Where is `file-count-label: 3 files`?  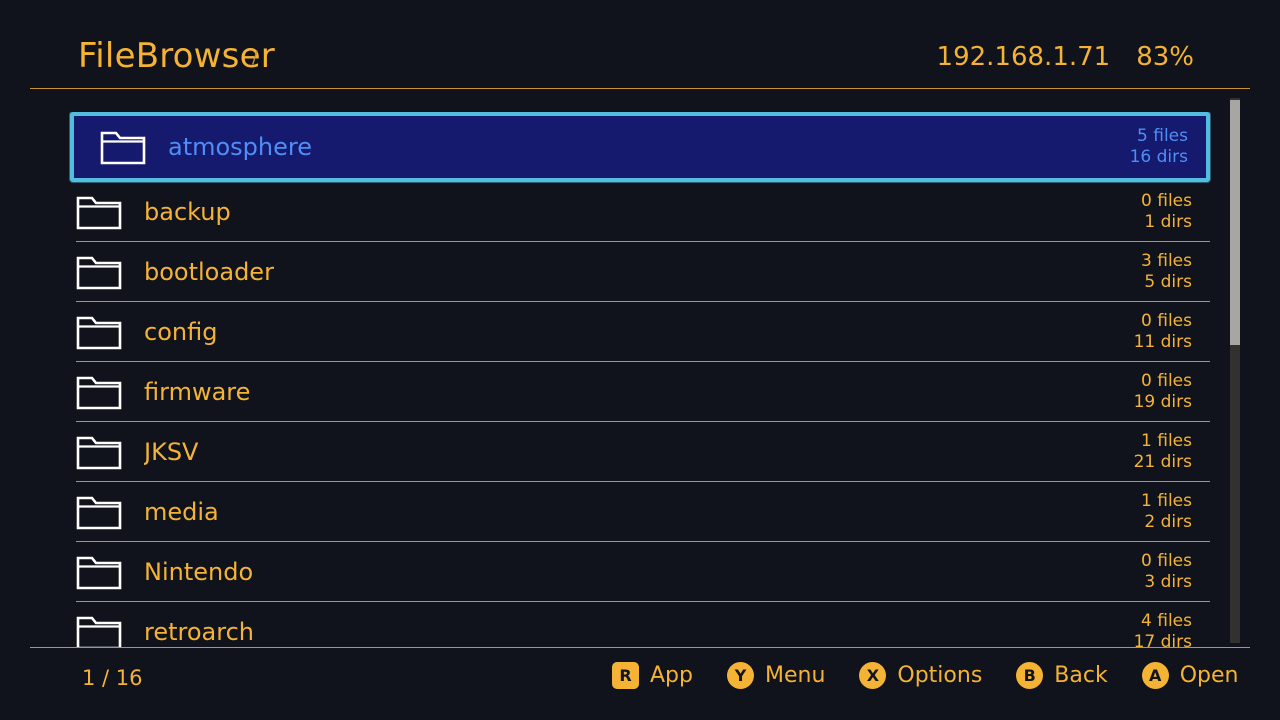
file-count-label: 3 files is located at coordinates (1166, 261).